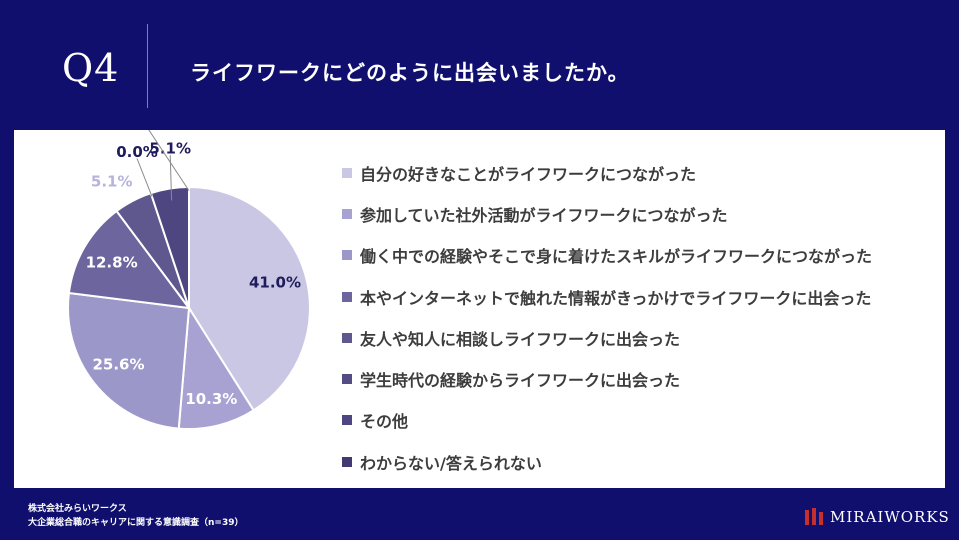  I want to click on legend-item: 働く中での経験やそこで身に着けたスキルがライフワークにつながった, so click(607, 255).